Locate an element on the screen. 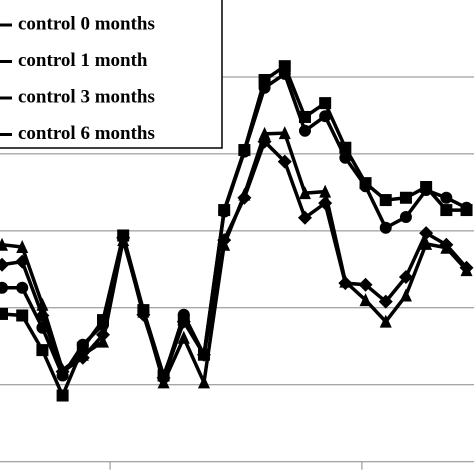 The image size is (474, 474). legend-label: control 6 months is located at coordinates (86, 133).